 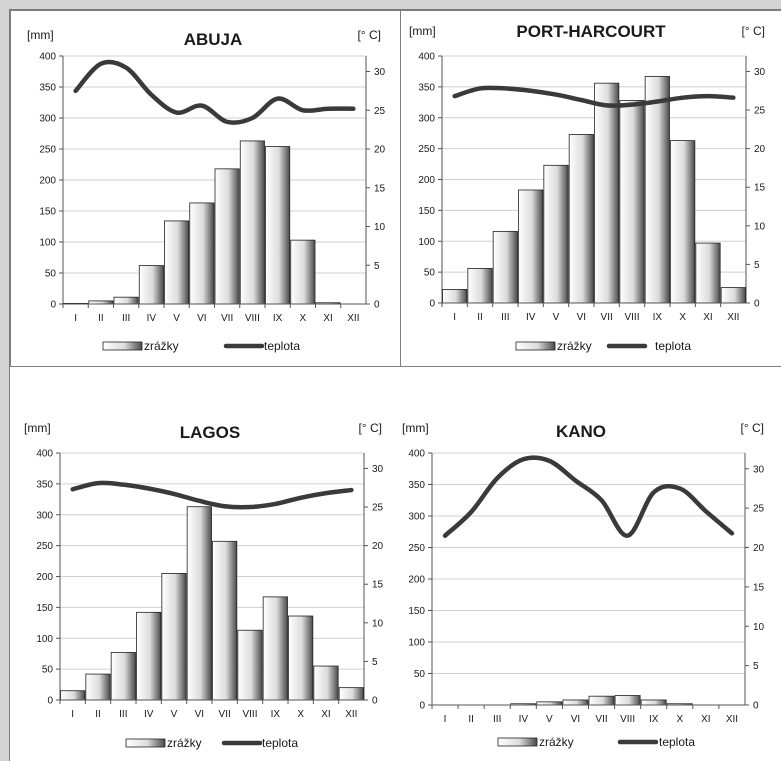 I want to click on chart-title: KANO, so click(x=581, y=431).